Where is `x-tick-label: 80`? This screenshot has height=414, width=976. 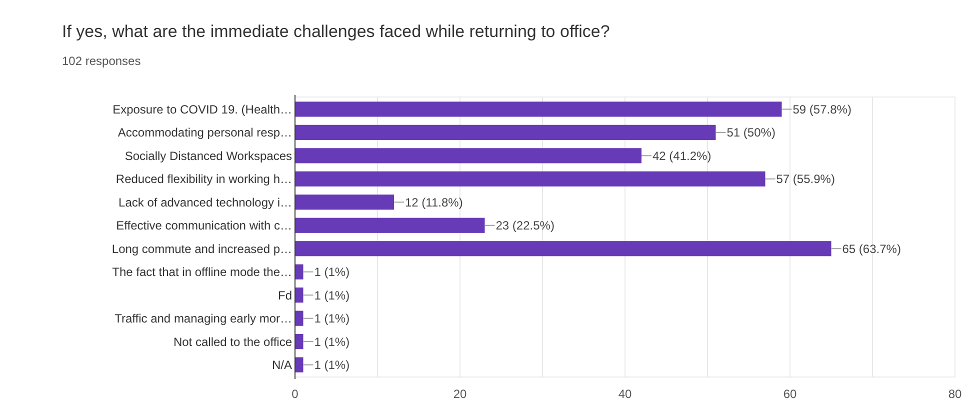 x-tick-label: 80 is located at coordinates (955, 394).